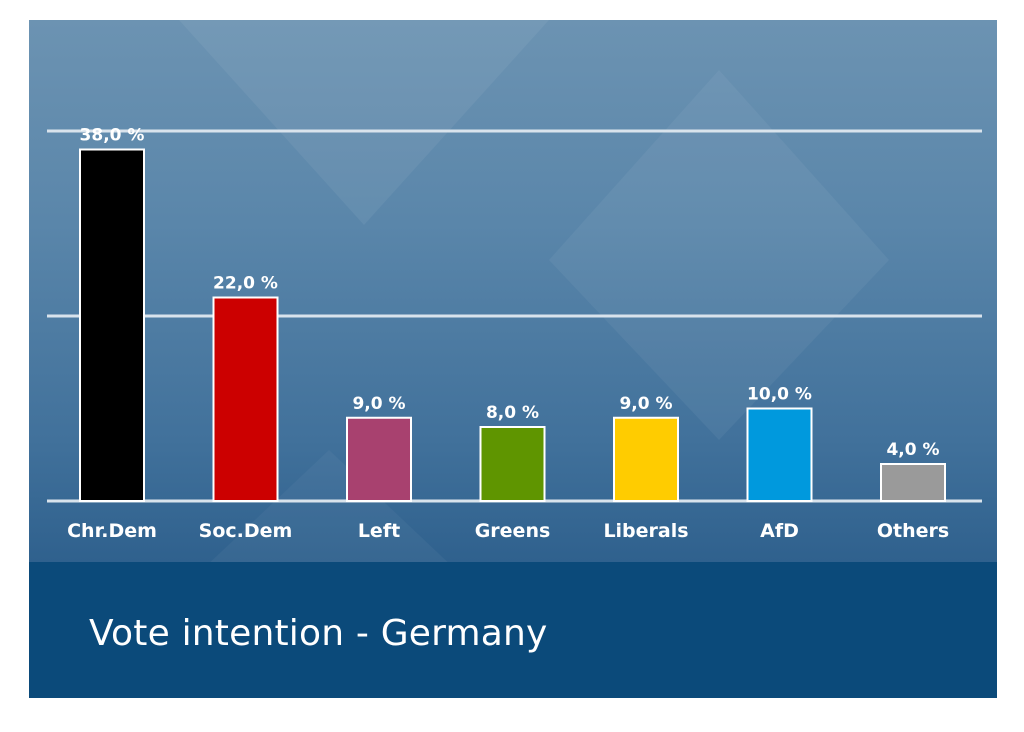  What do you see at coordinates (112, 531) in the screenshot?
I see `category-label: Chr.Dem` at bounding box center [112, 531].